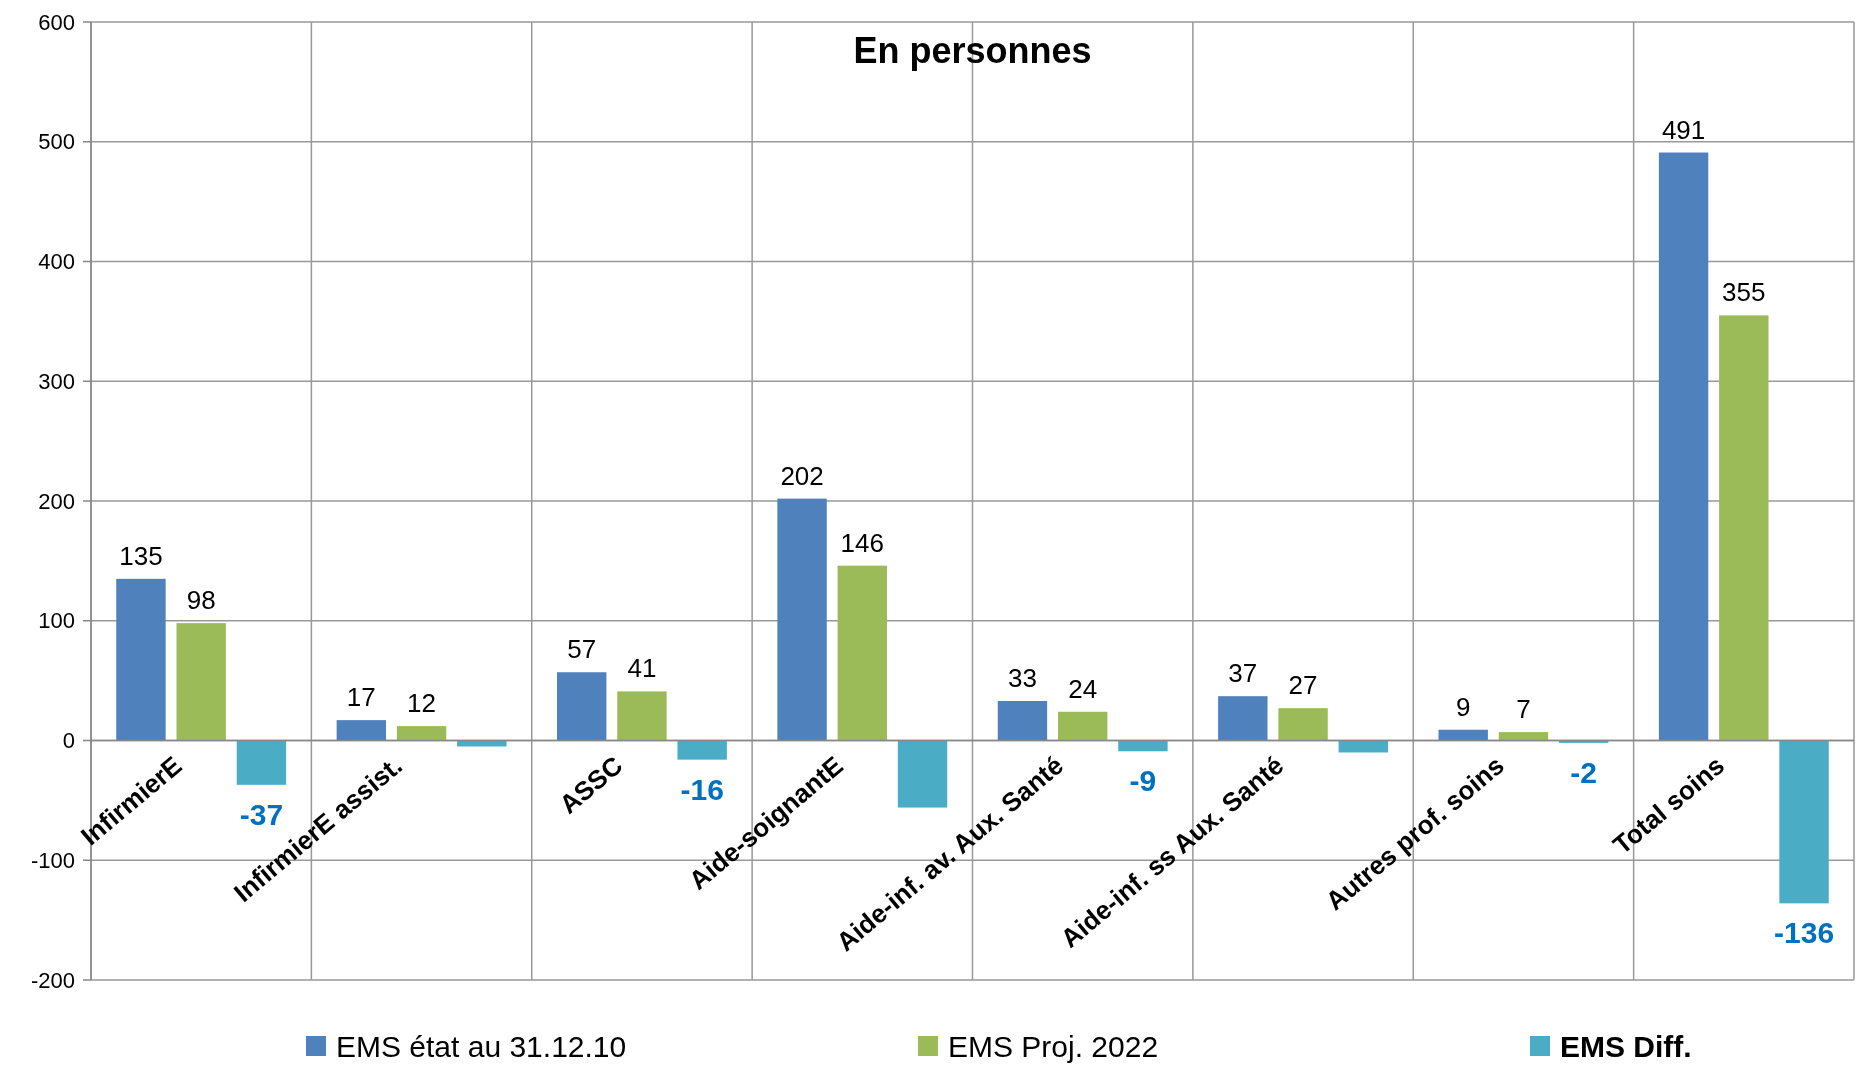 This screenshot has width=1868, height=1088. What do you see at coordinates (1243, 673) in the screenshot?
I see `data-label: 37` at bounding box center [1243, 673].